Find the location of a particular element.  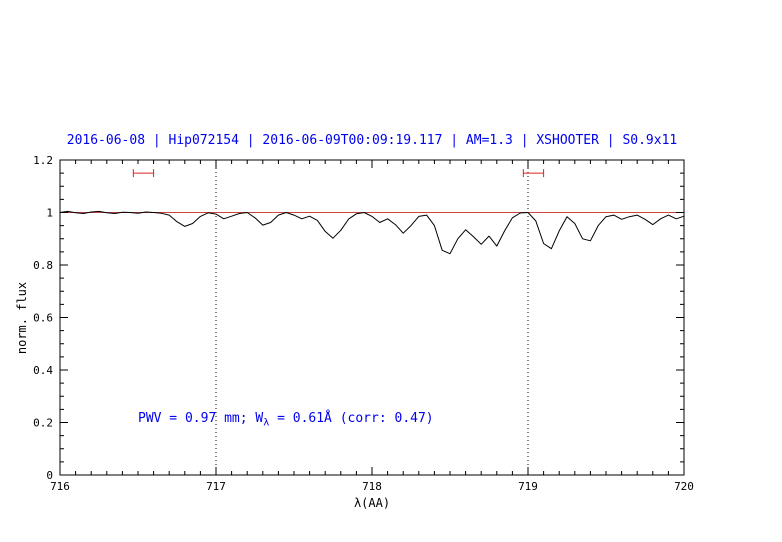

svg-text: 0.8 is located at coordinates (43, 265).